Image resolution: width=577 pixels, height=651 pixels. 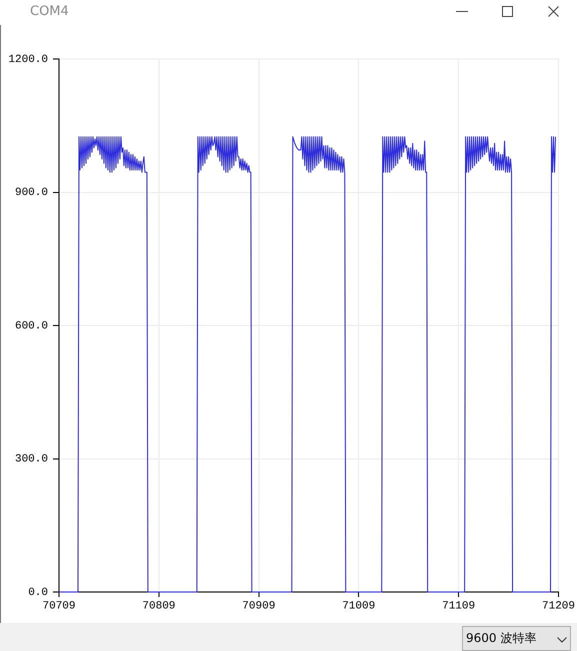 I want to click on x-tick-label: 70809, so click(x=159, y=606).